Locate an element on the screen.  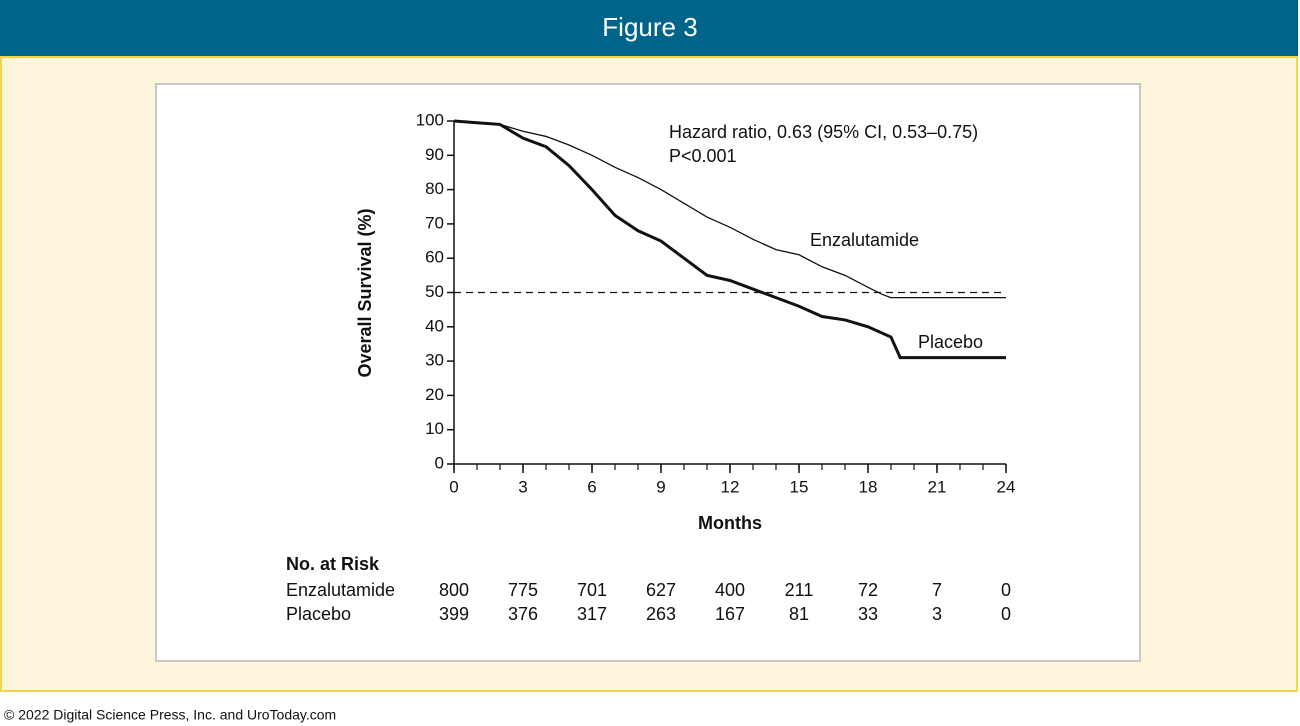
header-bar is located at coordinates (649, 28).